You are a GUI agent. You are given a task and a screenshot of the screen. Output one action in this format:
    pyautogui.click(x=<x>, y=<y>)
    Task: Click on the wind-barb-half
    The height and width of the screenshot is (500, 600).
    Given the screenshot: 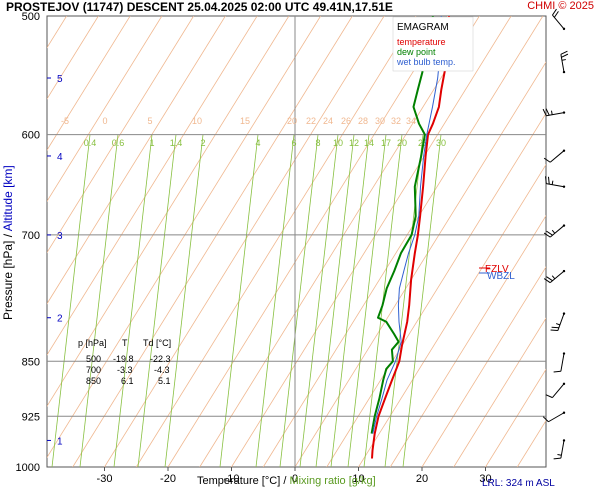 What is the action you would take?
    pyautogui.click(x=559, y=455)
    